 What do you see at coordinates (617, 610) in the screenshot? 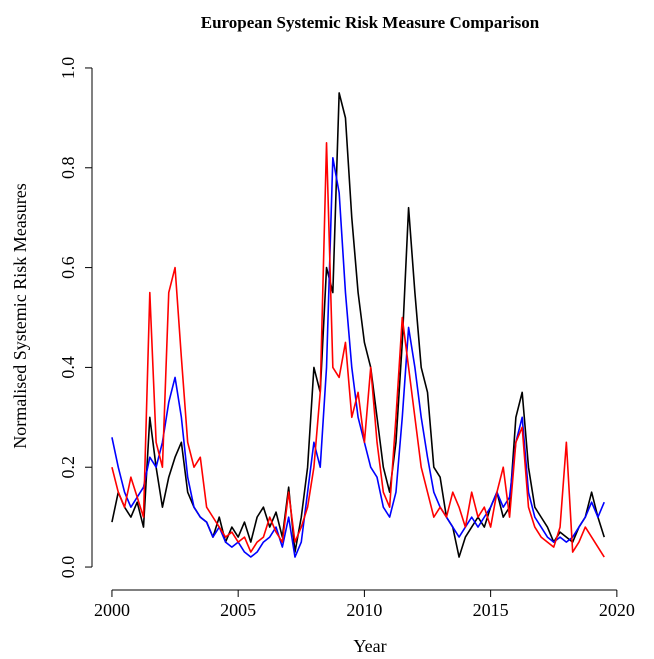
I see `x-tick-label: 2020` at bounding box center [617, 610].